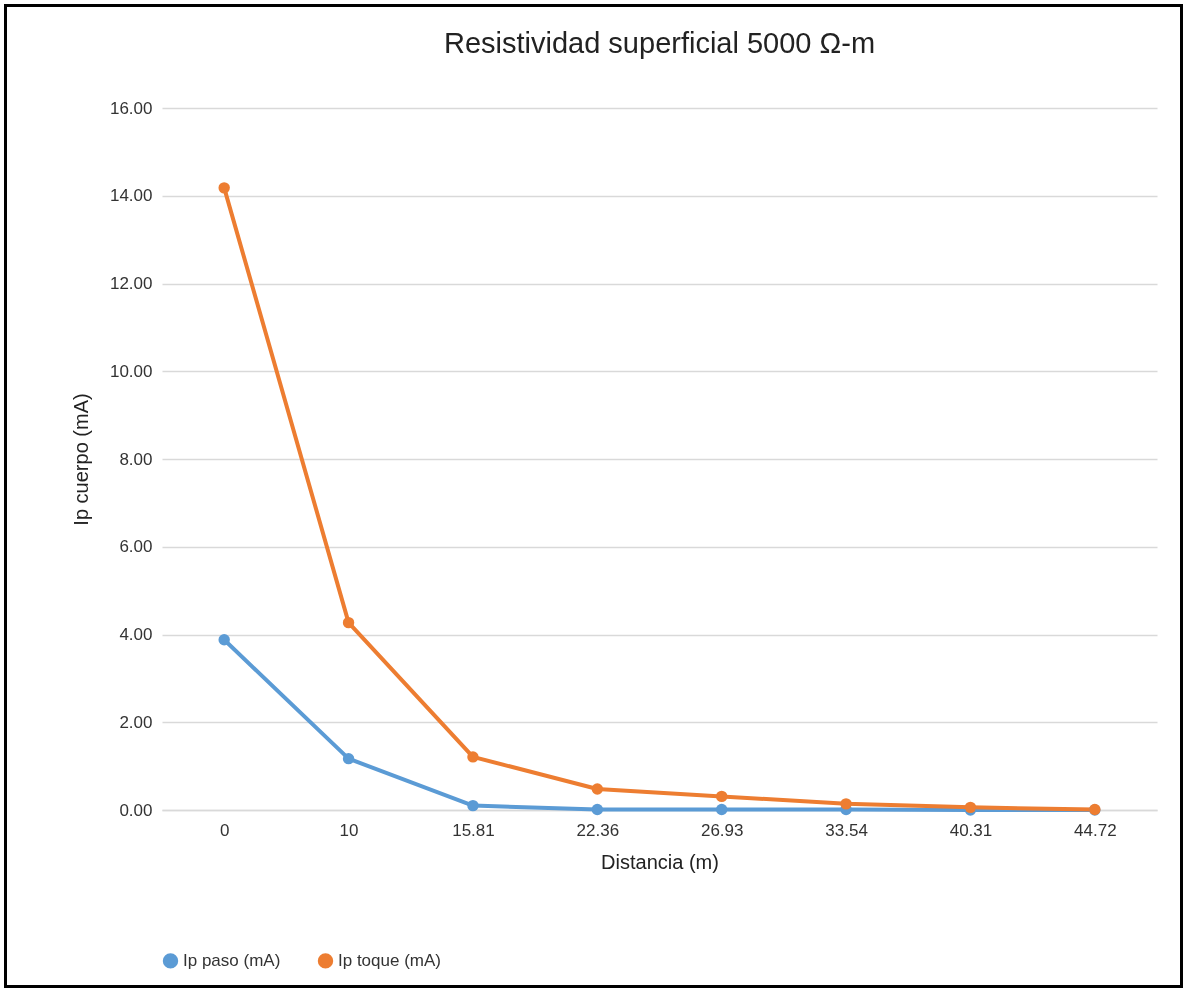 Image resolution: width=1187 pixels, height=990 pixels. What do you see at coordinates (232, 960) in the screenshot?
I see `legend-label: Ip paso (mA)` at bounding box center [232, 960].